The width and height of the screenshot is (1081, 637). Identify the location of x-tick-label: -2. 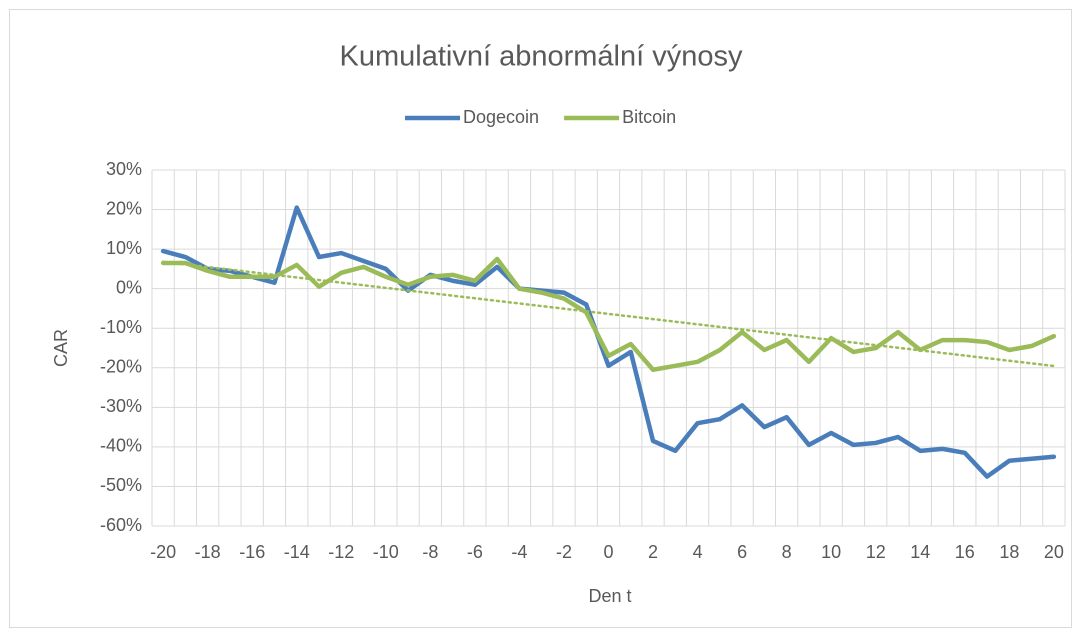
(564, 552).